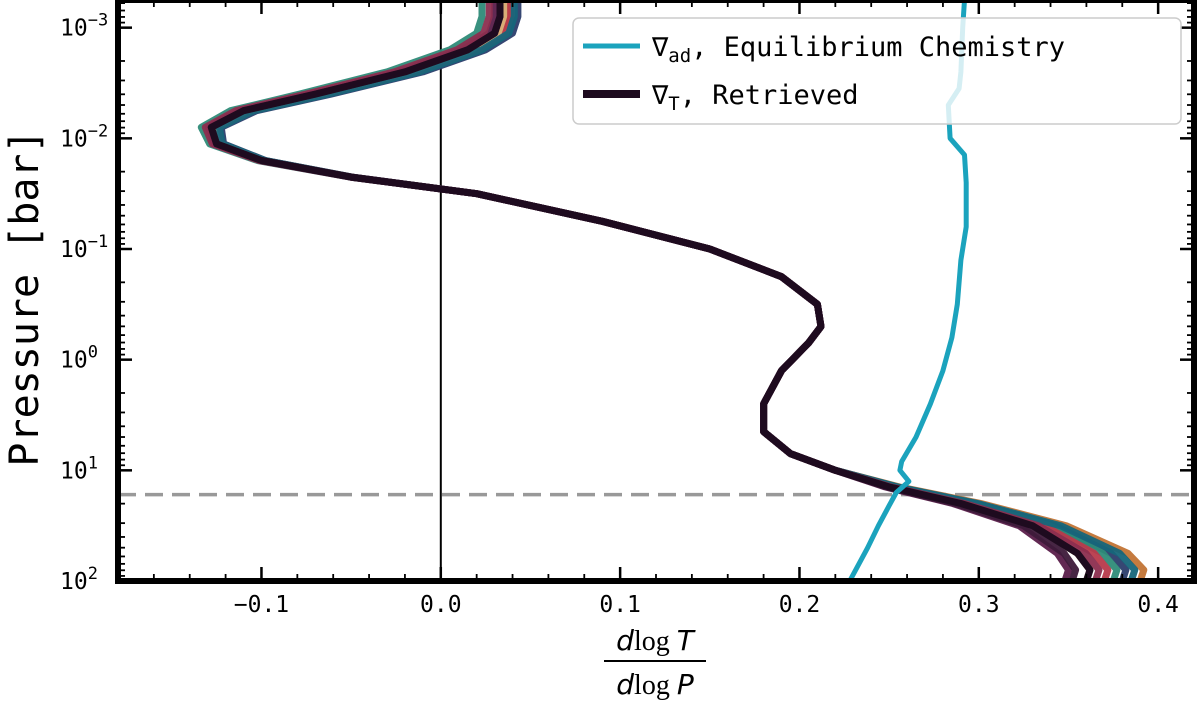  Describe the element at coordinates (93, 574) in the screenshot. I see `y-tick-label-exponent: 2` at that location.